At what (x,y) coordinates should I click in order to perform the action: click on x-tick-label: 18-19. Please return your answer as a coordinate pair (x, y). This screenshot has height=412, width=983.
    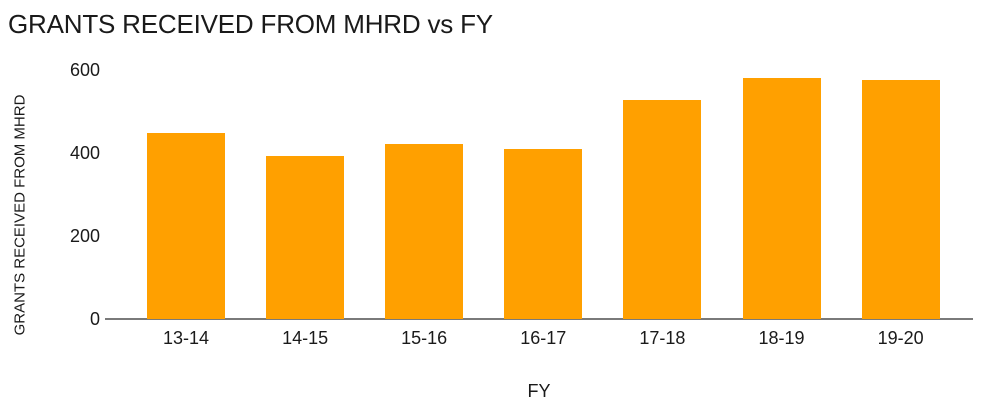
    Looking at the image, I should click on (781, 338).